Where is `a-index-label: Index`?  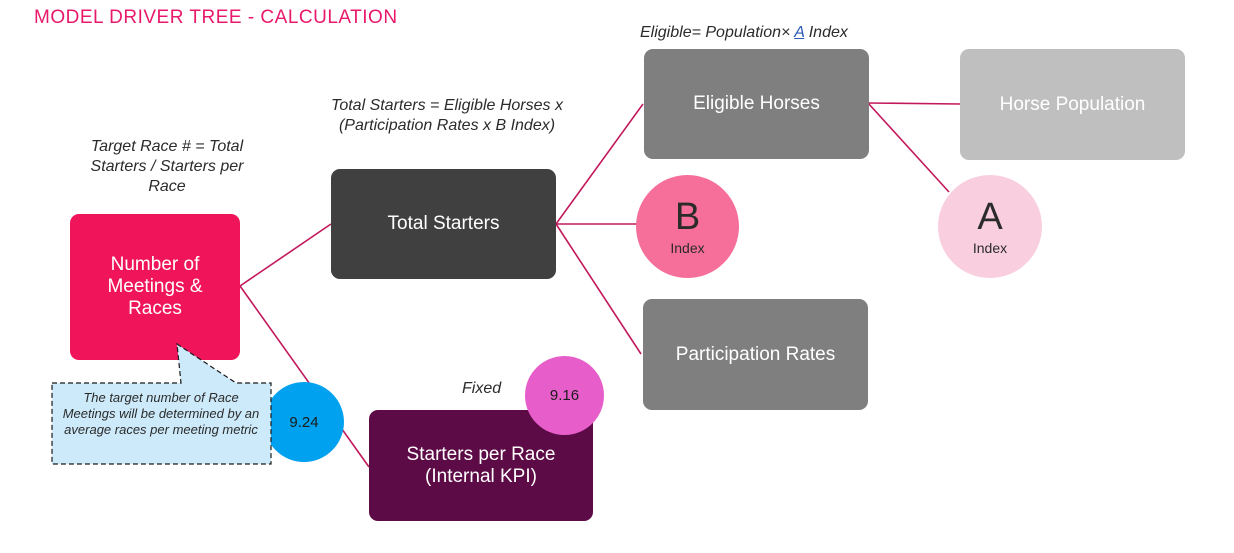 a-index-label: Index is located at coordinates (990, 247).